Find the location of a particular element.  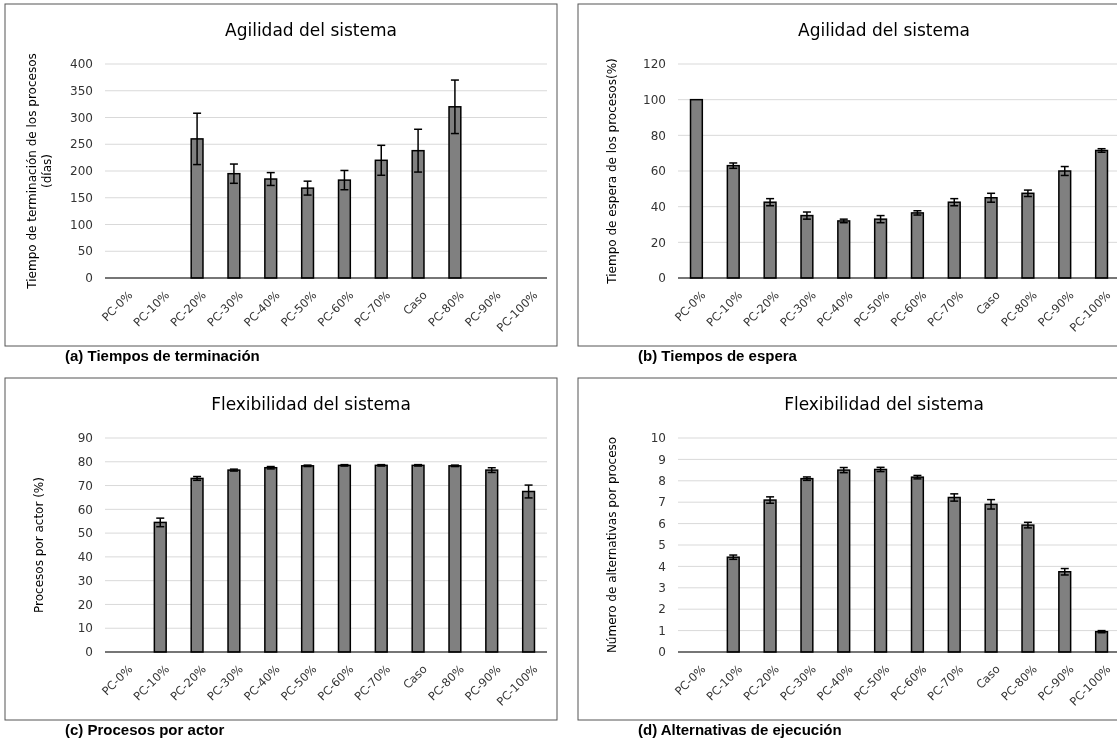

y-tick-label: 90 is located at coordinates (85, 438).